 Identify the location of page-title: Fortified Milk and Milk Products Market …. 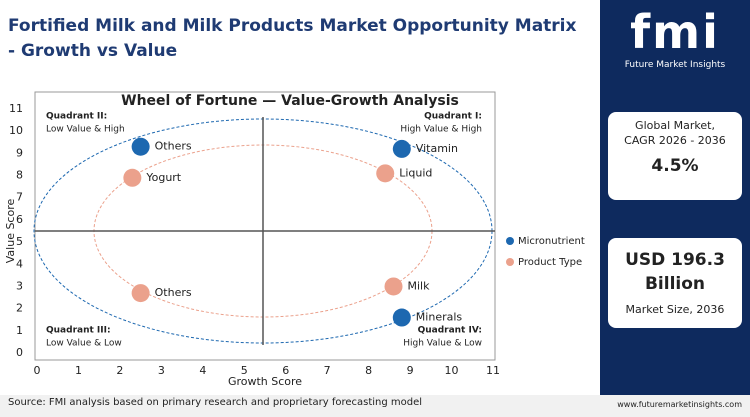
(292, 38).